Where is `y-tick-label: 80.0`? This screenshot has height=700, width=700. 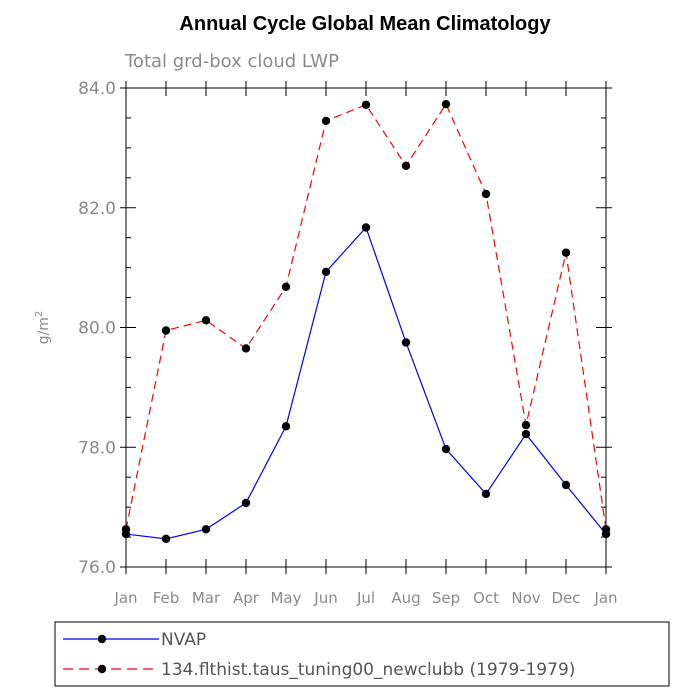 y-tick-label: 80.0 is located at coordinates (97, 329).